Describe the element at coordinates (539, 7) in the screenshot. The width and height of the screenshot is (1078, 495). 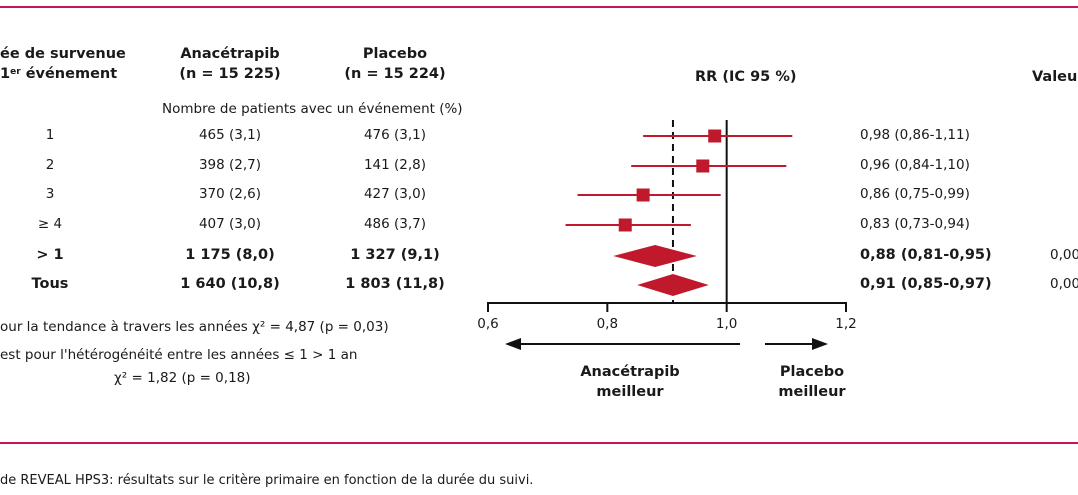
I see `top-rule` at that location.